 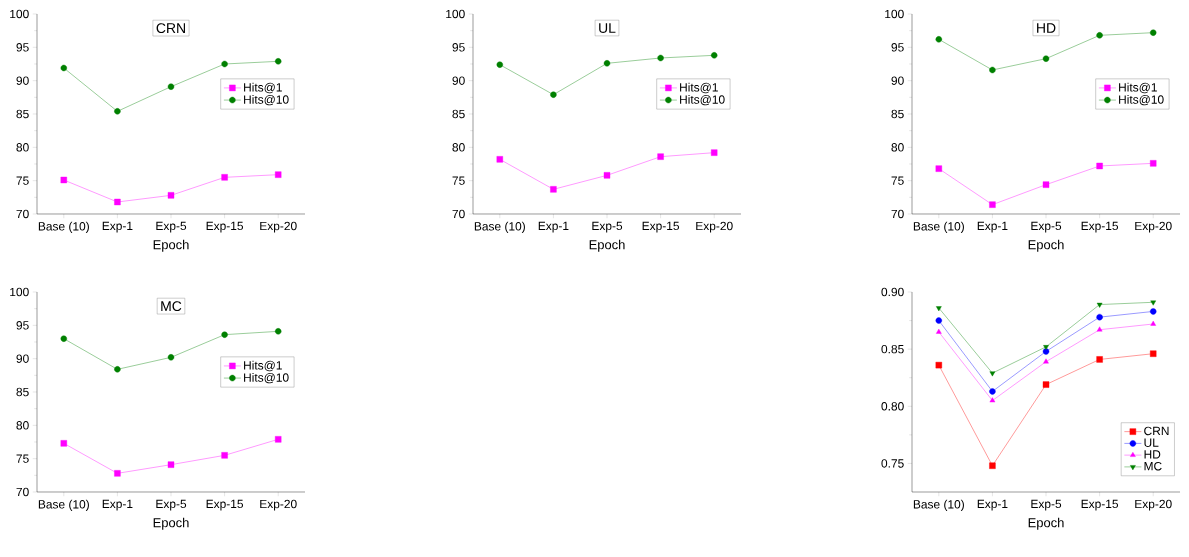 I want to click on text: MC, so click(x=171, y=306).